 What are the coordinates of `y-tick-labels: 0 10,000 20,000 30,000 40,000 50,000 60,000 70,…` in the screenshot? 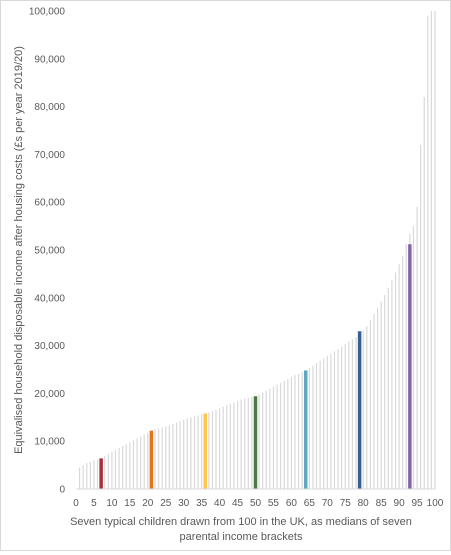 It's located at (47, 251).